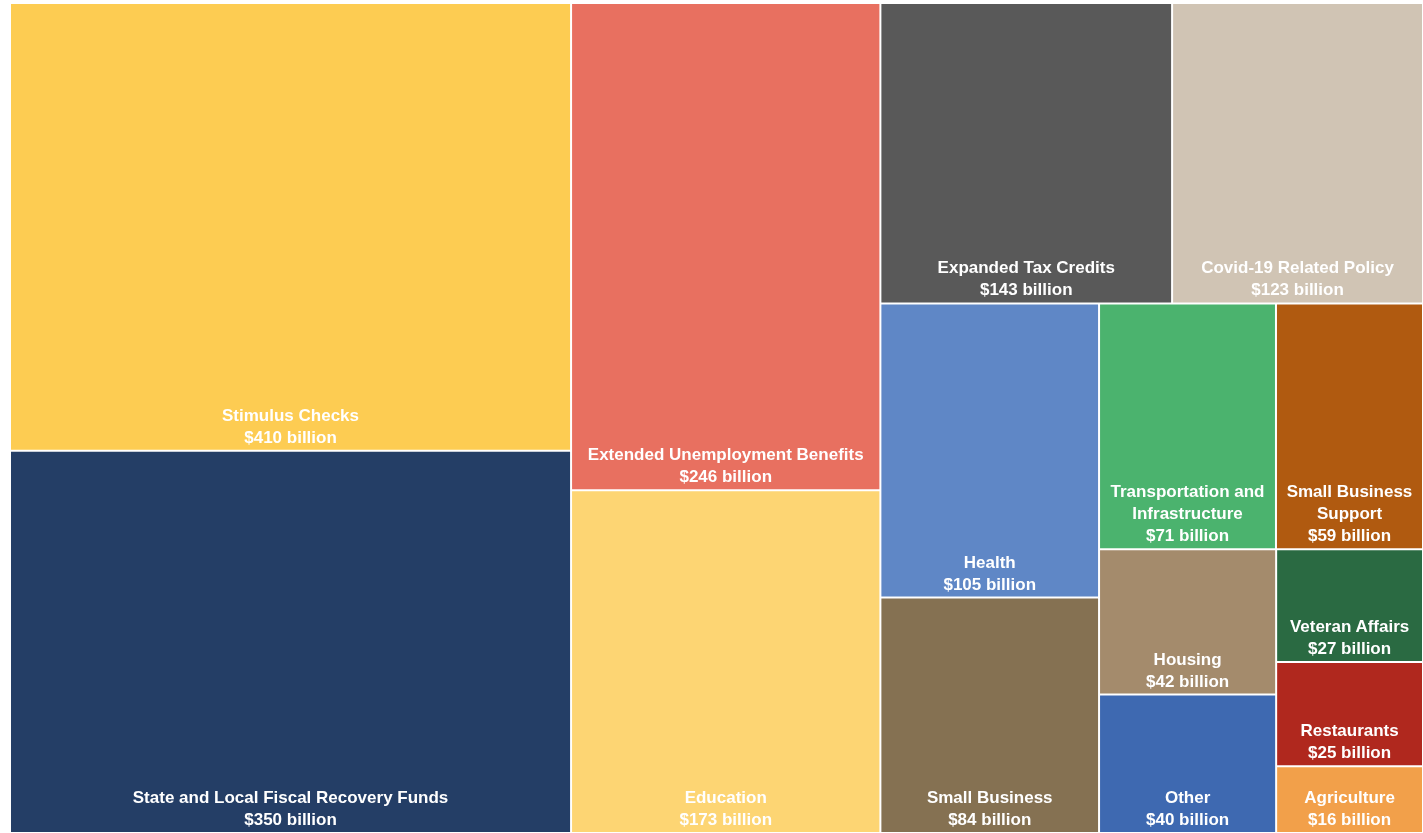 This screenshot has height=833, width=1423. I want to click on category-label: Agriculture, so click(1349, 797).